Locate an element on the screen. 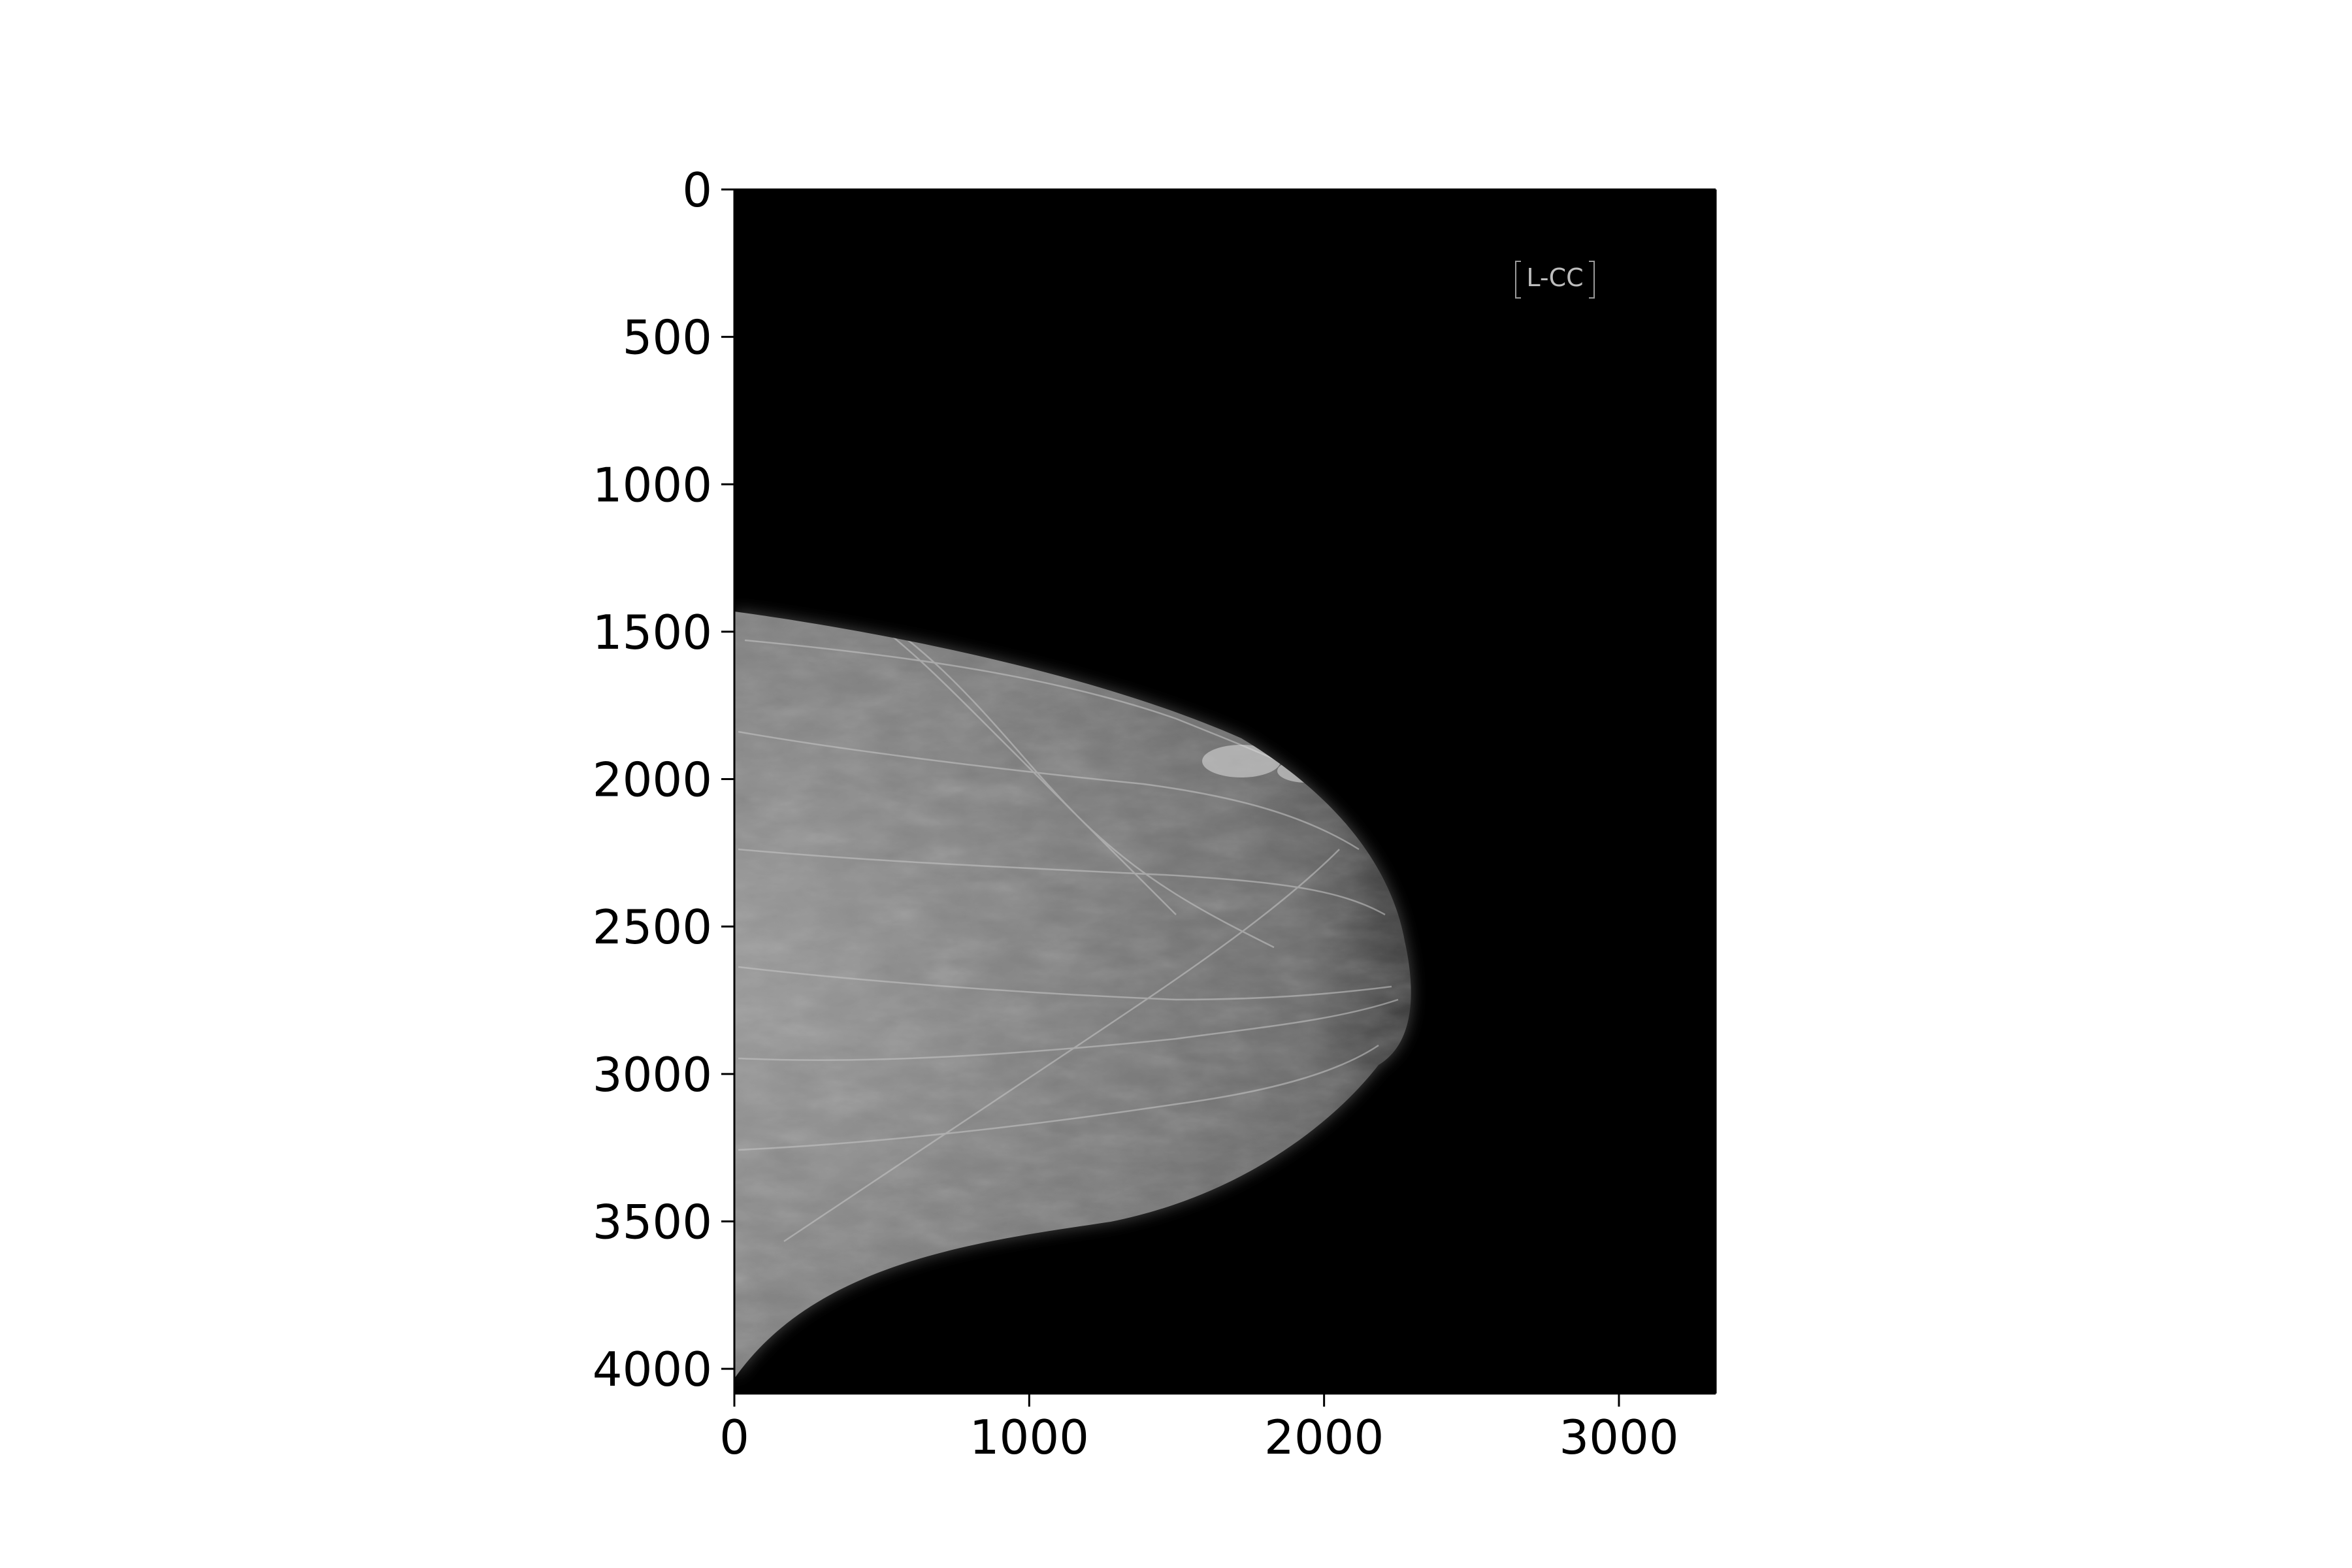  y-tick-label: 500 is located at coordinates (667, 337).